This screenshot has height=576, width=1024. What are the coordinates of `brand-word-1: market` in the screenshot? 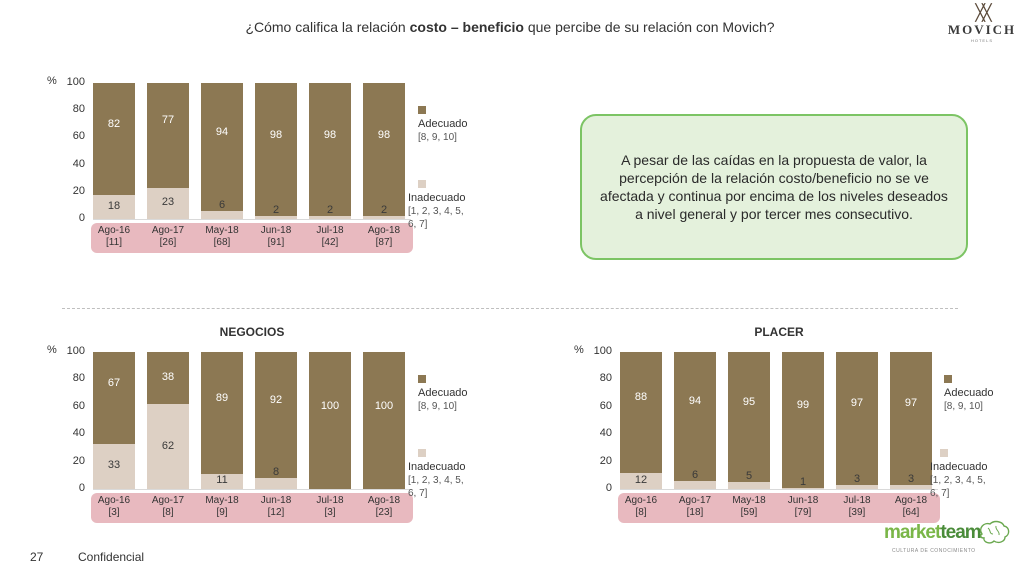 It's located at (912, 532).